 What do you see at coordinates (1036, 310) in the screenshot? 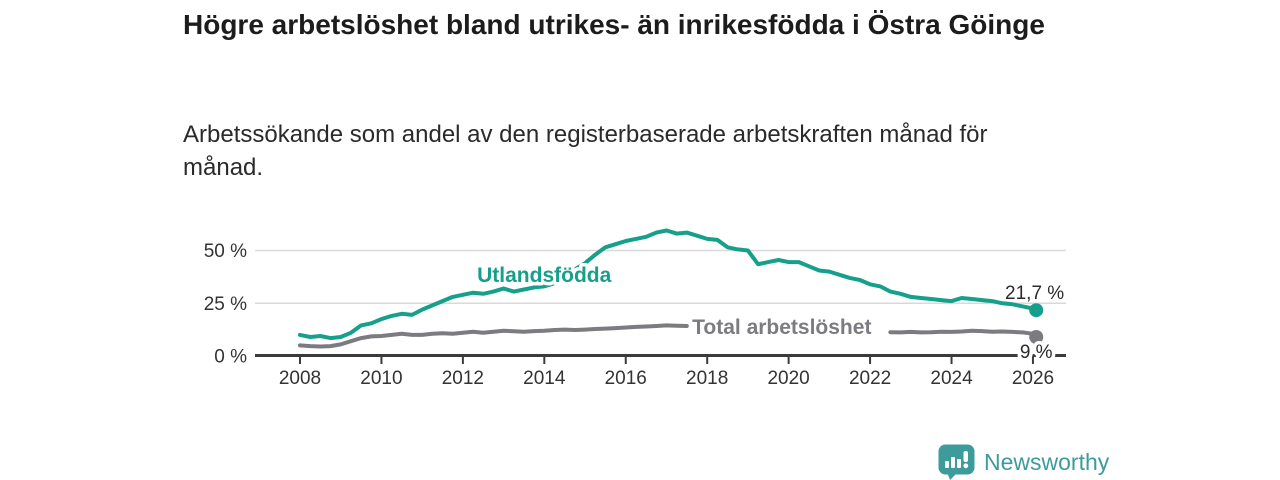
I see `series-end-dot-utlandsfodda` at bounding box center [1036, 310].